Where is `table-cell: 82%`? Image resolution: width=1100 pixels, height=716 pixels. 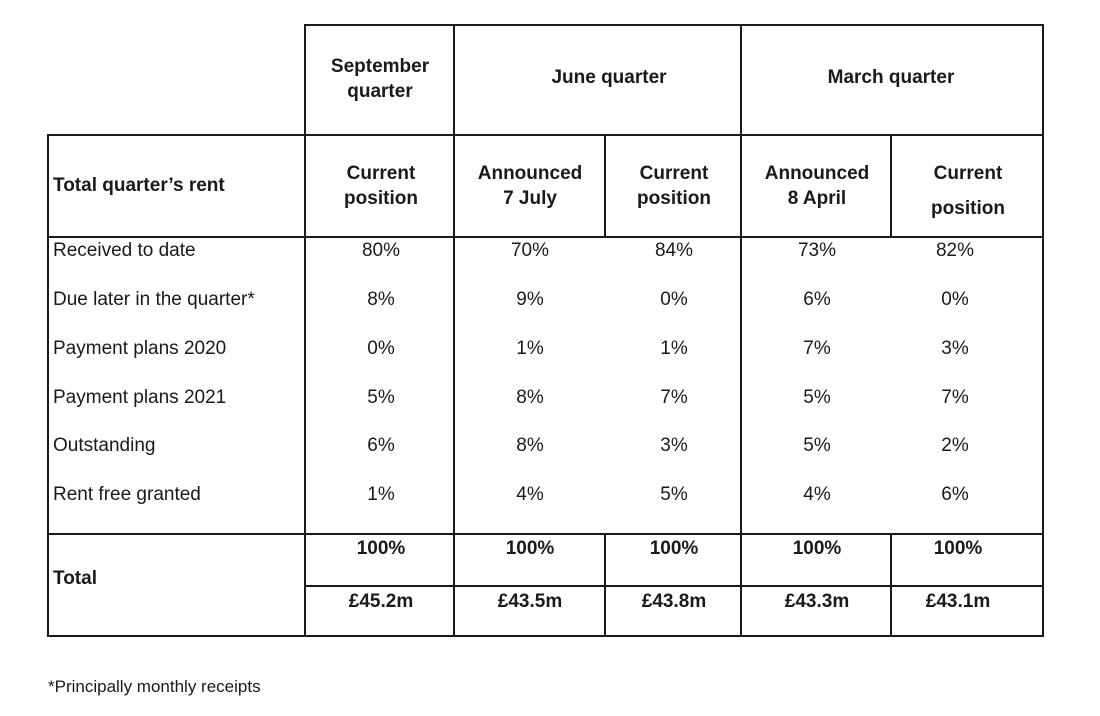
table-cell: 82% is located at coordinates (955, 250).